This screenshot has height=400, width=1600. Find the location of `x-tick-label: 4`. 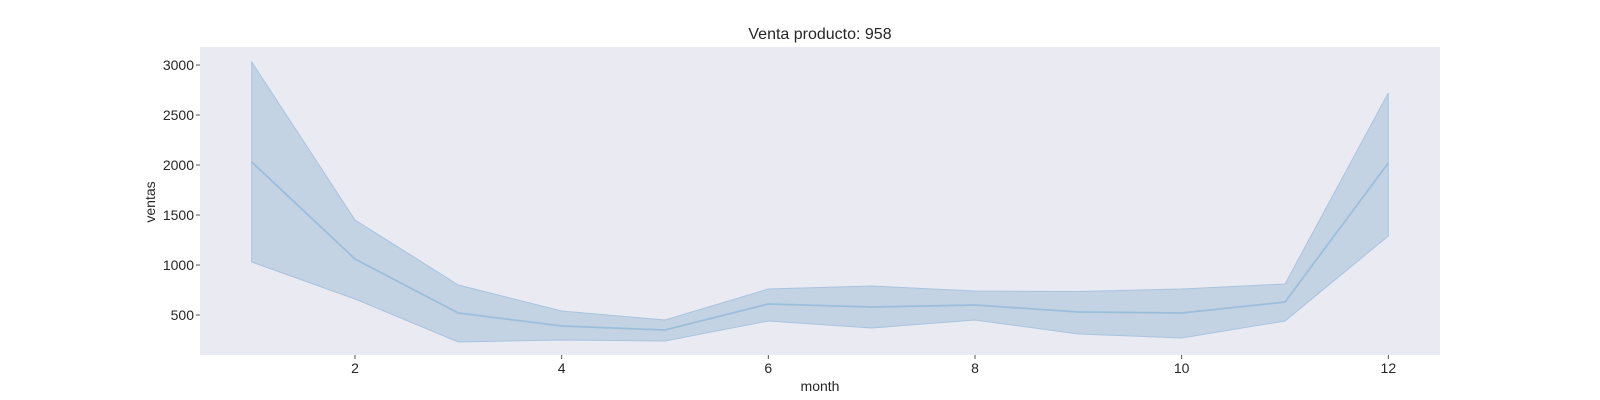

x-tick-label: 4 is located at coordinates (562, 368).